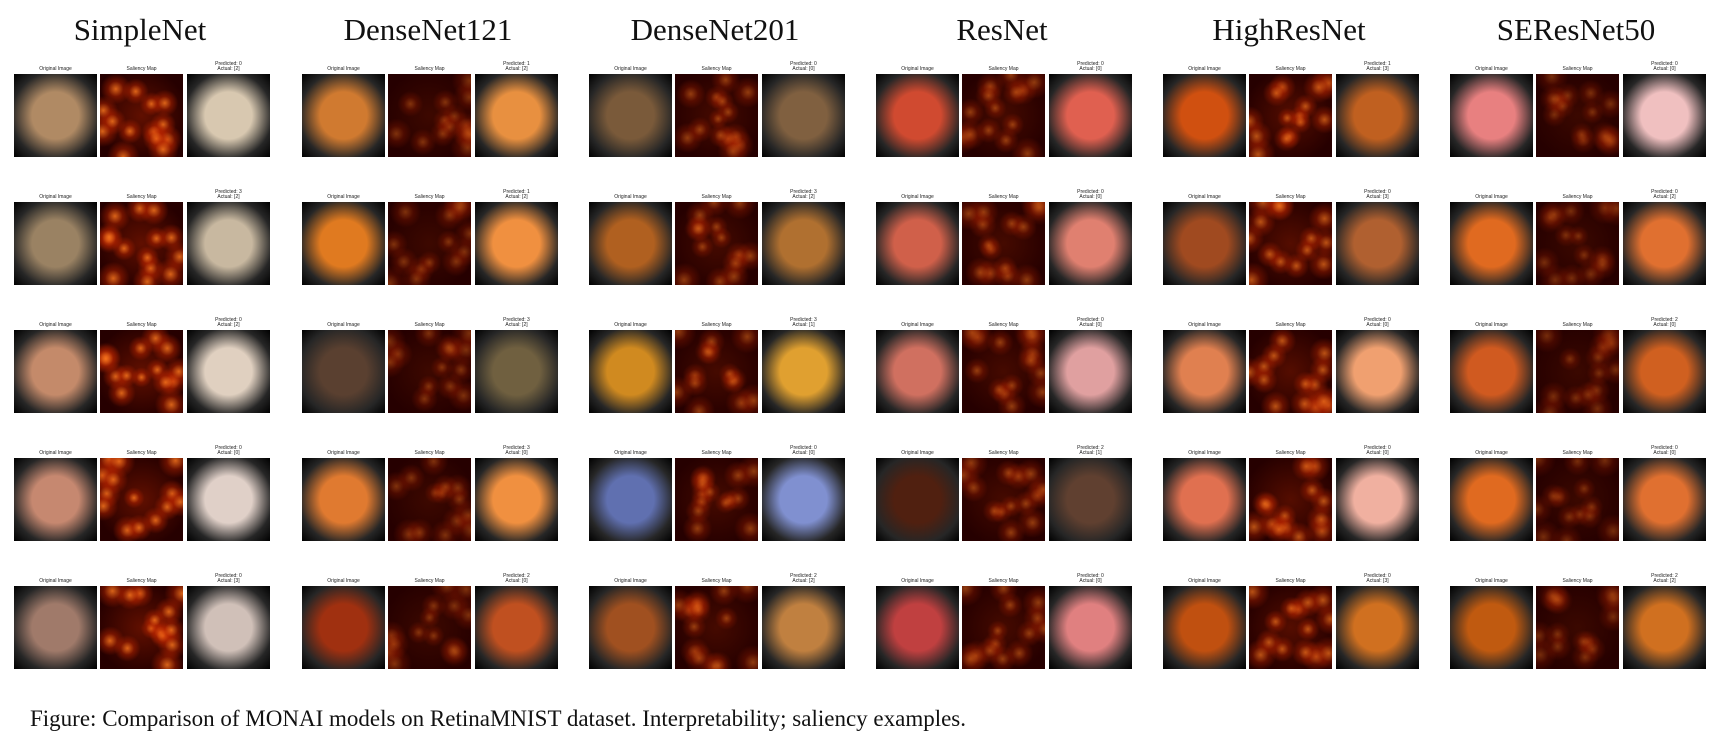  I want to click on panel-label-prediction: Predicted: 2 Actual: [0], so click(516, 578).